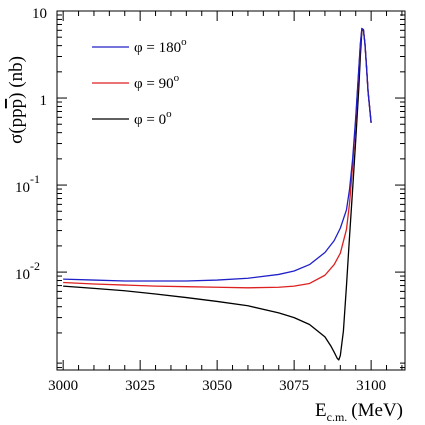 The width and height of the screenshot is (425, 425). Describe the element at coordinates (16, 100) in the screenshot. I see `y-axis-title: σ(ppp) (nb)` at that location.